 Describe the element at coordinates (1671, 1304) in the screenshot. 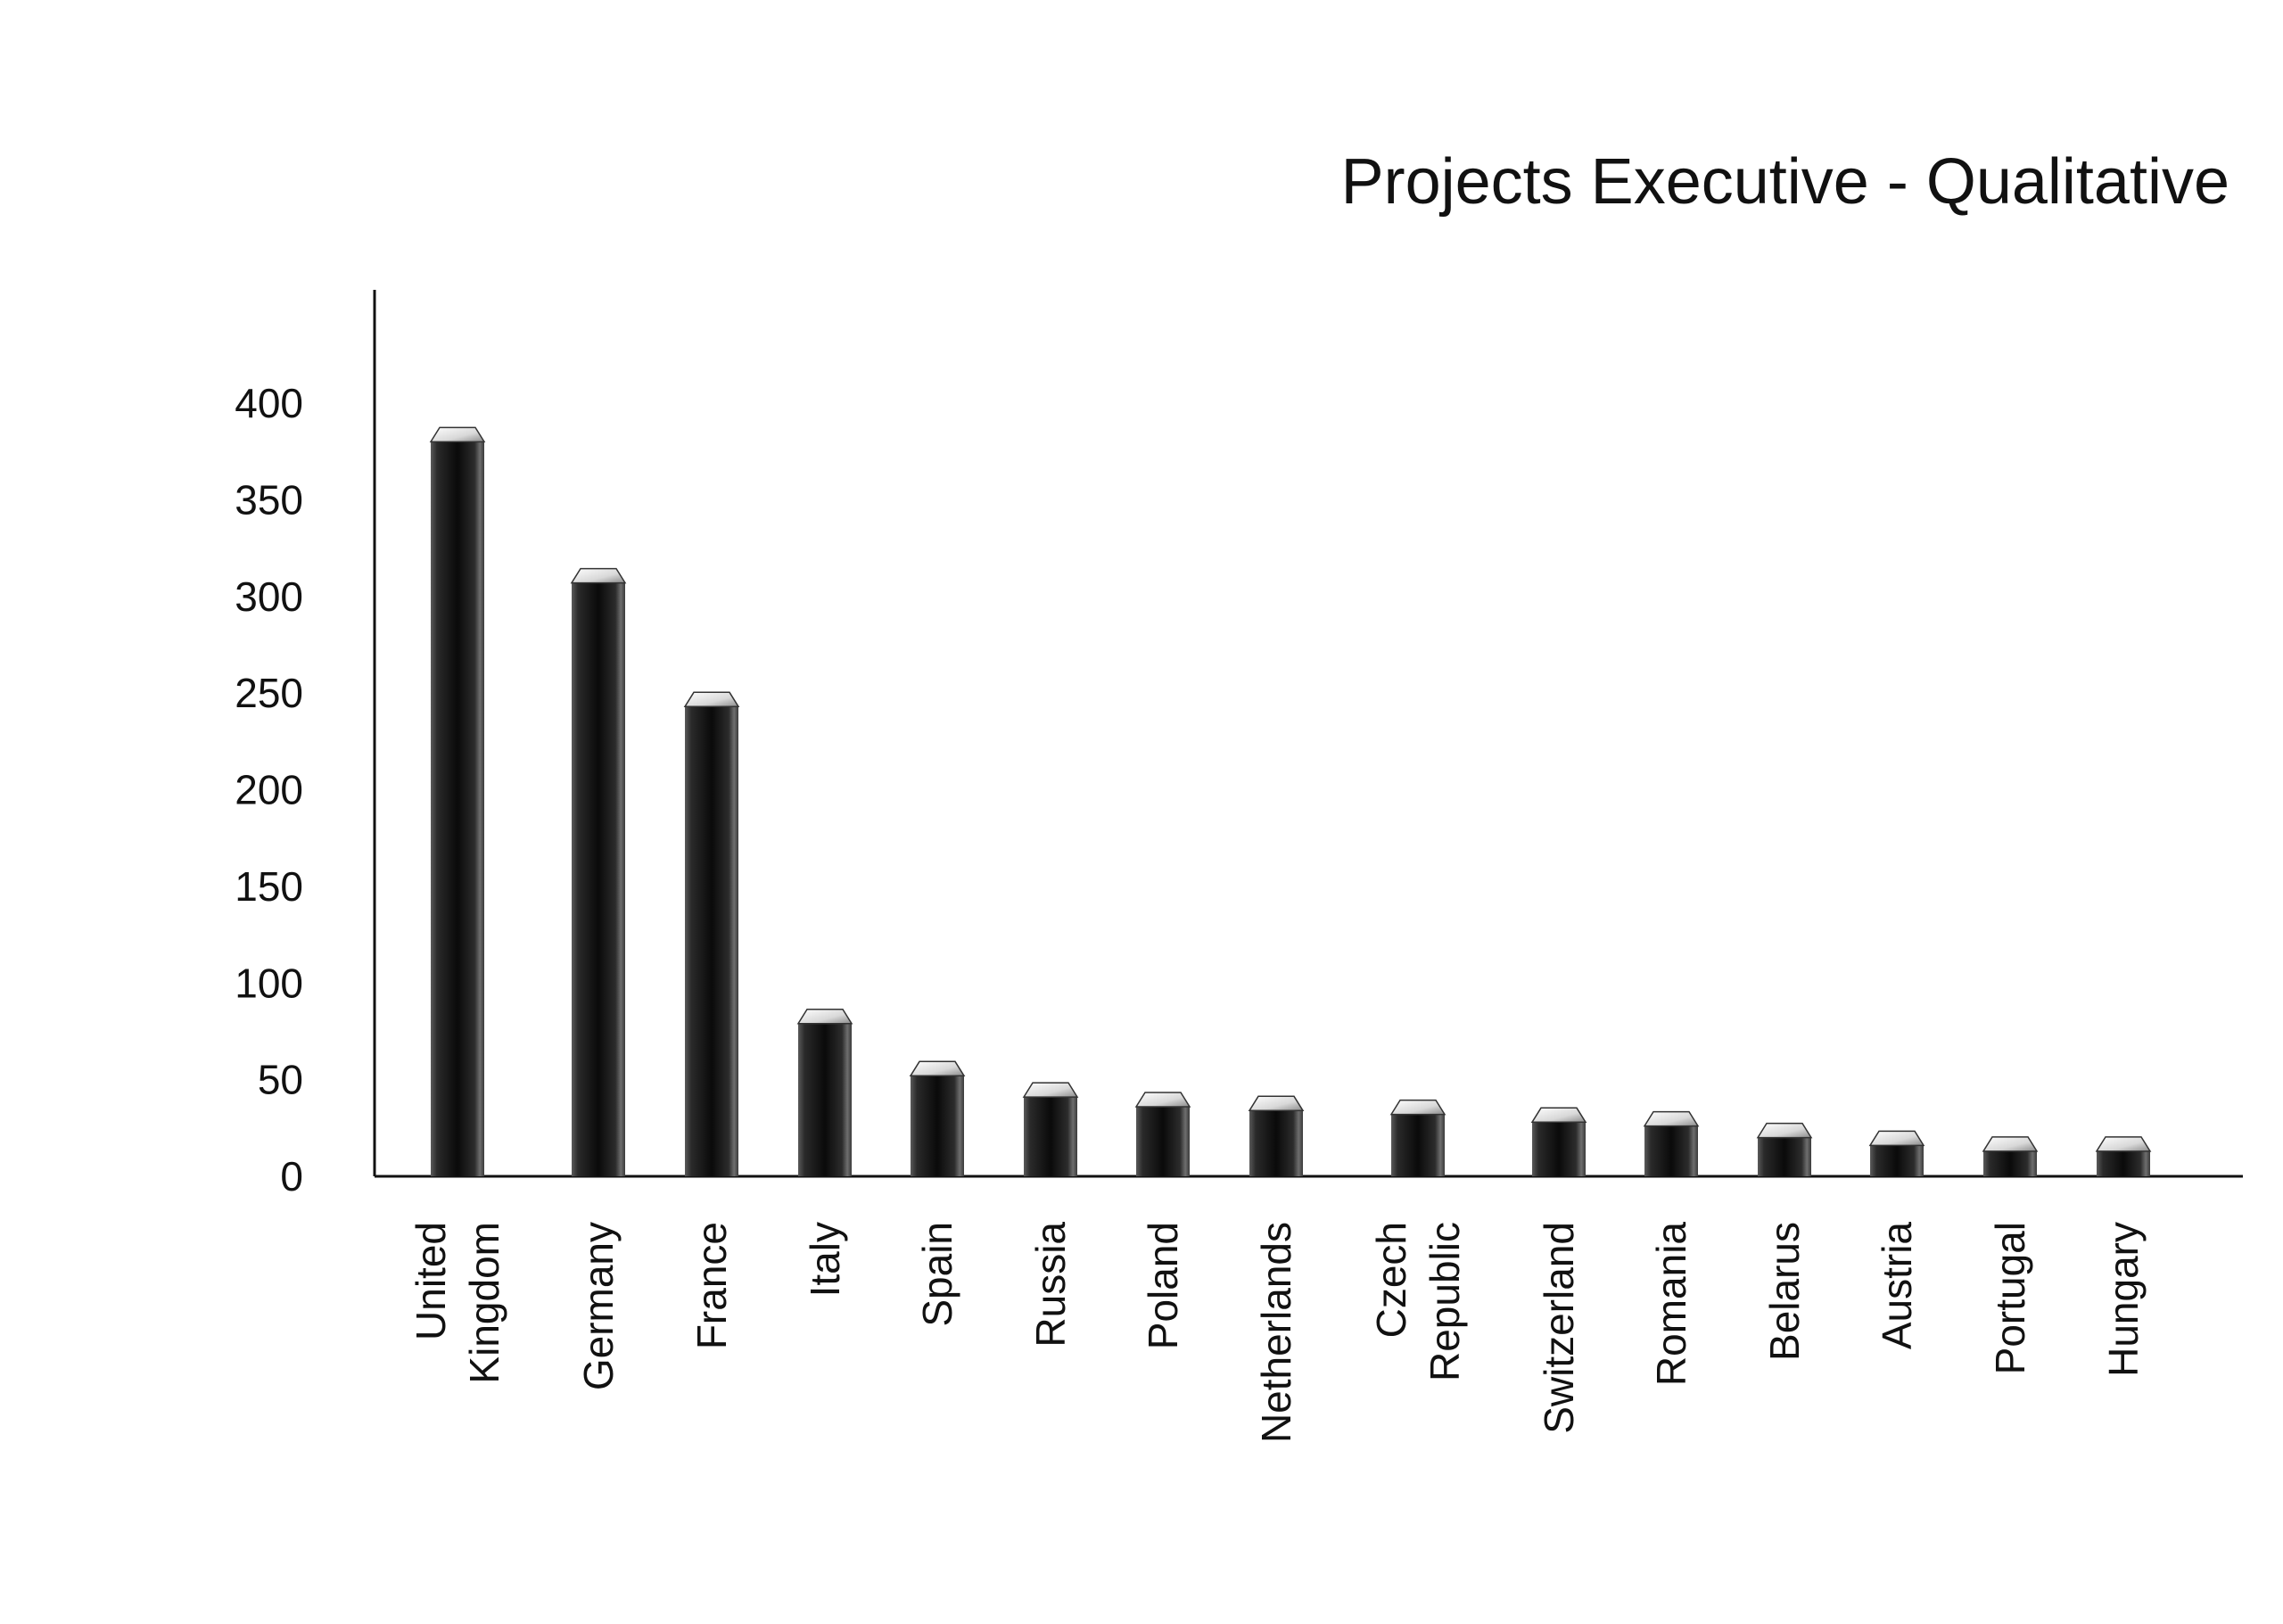

I see `x-tick-label: Romania` at that location.